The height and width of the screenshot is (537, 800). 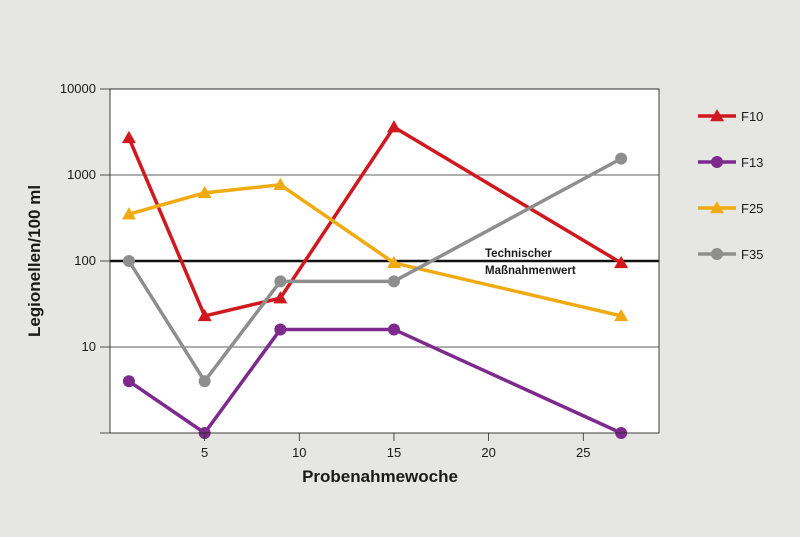 I want to click on legend-label: F13, so click(x=752, y=162).